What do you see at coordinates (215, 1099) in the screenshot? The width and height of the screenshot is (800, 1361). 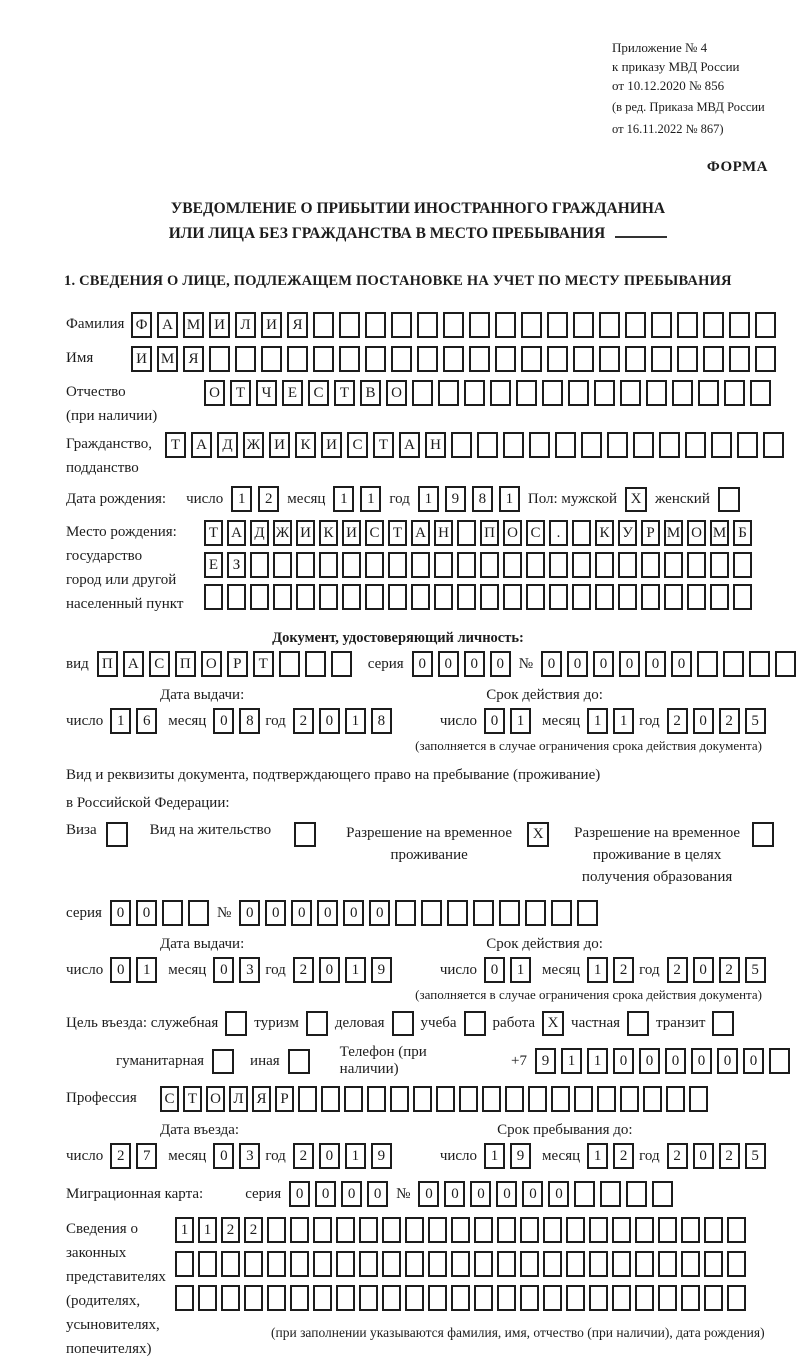 I see `char-cell: О` at bounding box center [215, 1099].